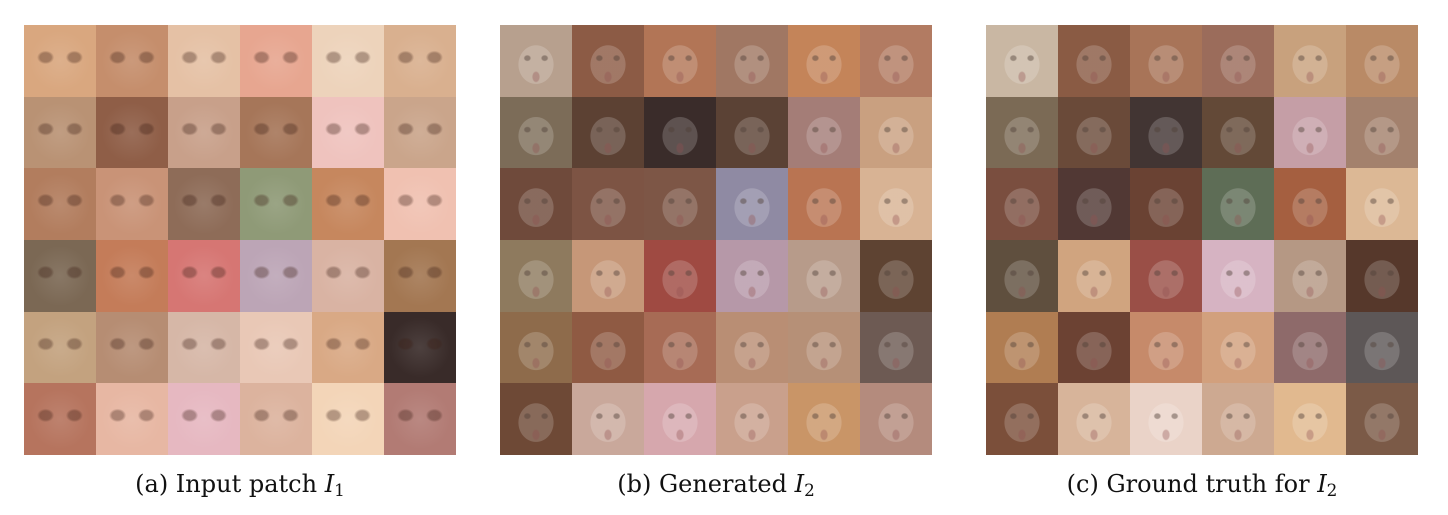  I want to click on caption-generated: (b) Generated I2, so click(716, 485).